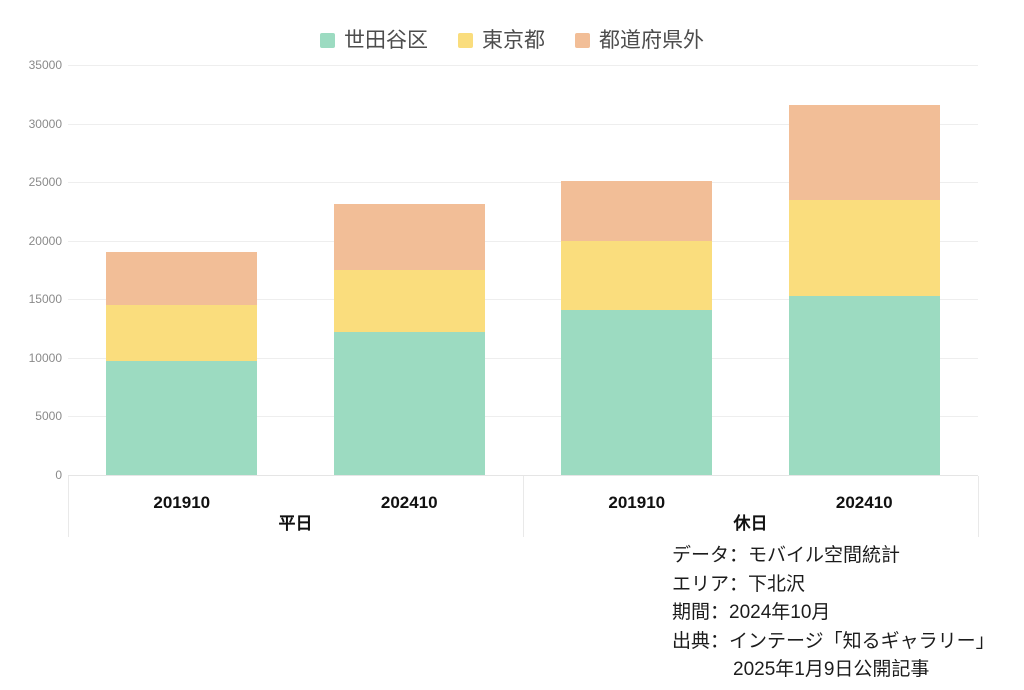 The width and height of the screenshot is (1024, 690). I want to click on y-axis-label: 15000, so click(45, 299).